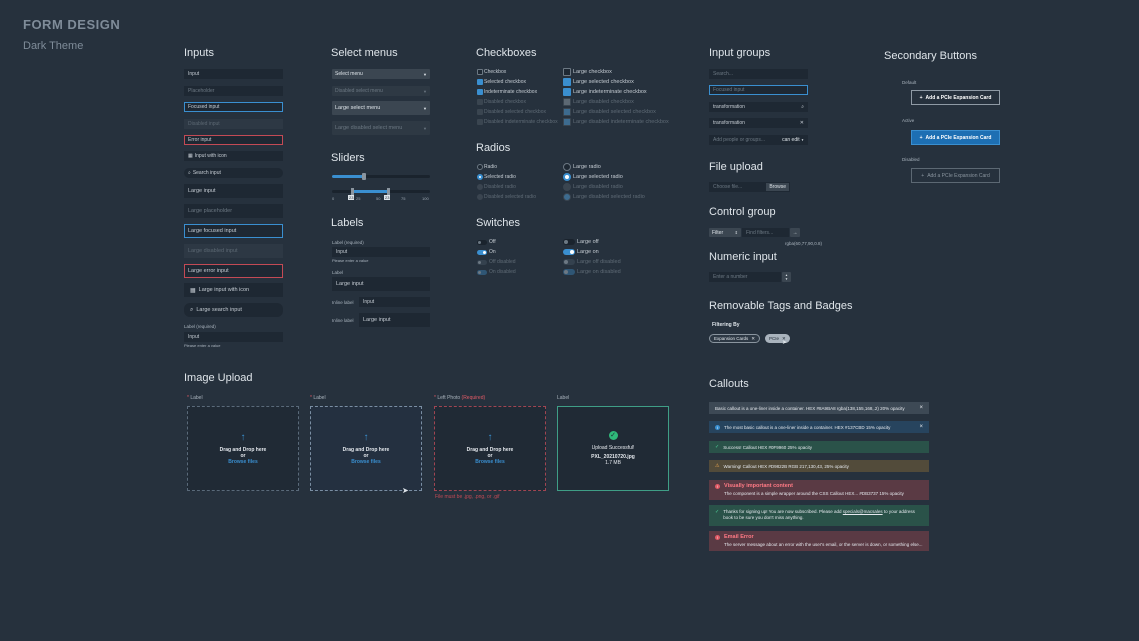 The image size is (1139, 641). What do you see at coordinates (758, 107) in the screenshot?
I see `group-transform-search: transformation ⌕` at bounding box center [758, 107].